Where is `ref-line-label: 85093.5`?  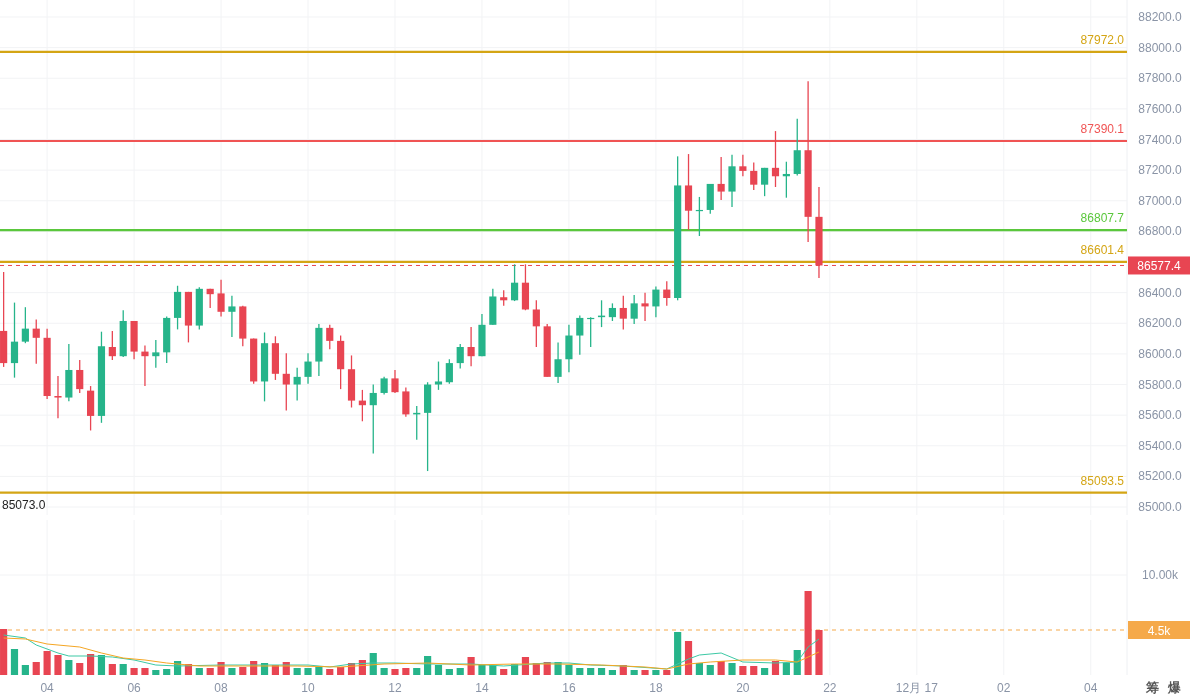
ref-line-label: 85093.5 is located at coordinates (1102, 480).